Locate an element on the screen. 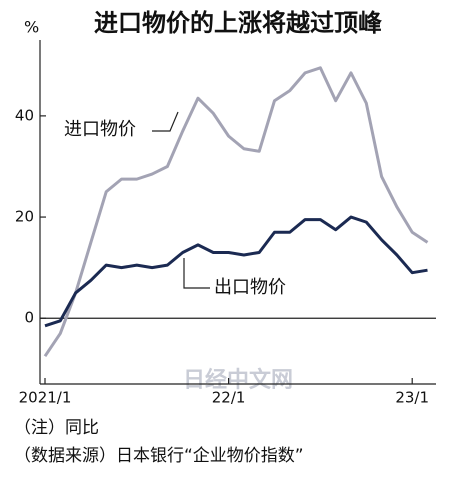  x-tick-label: 22/1 is located at coordinates (229, 398).